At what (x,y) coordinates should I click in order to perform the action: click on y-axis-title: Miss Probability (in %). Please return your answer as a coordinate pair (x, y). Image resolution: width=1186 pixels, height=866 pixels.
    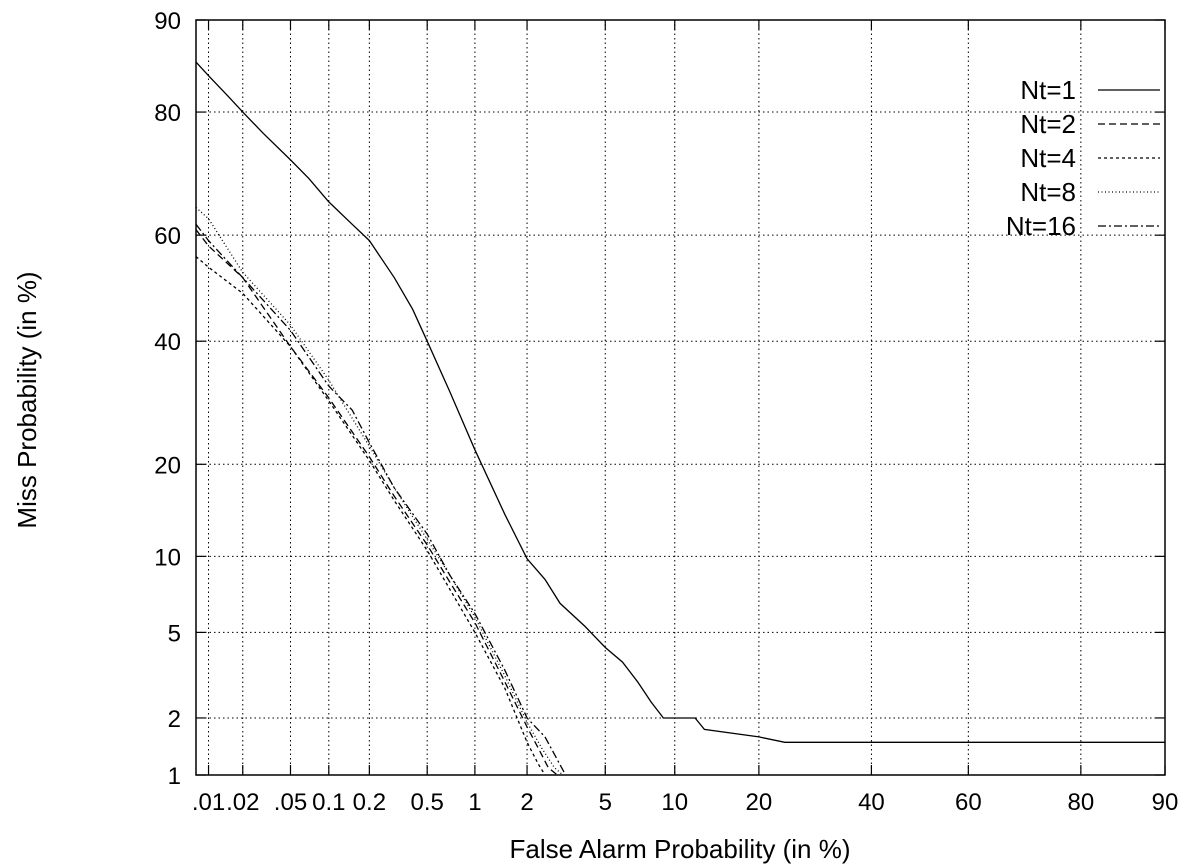
    Looking at the image, I should click on (27, 399).